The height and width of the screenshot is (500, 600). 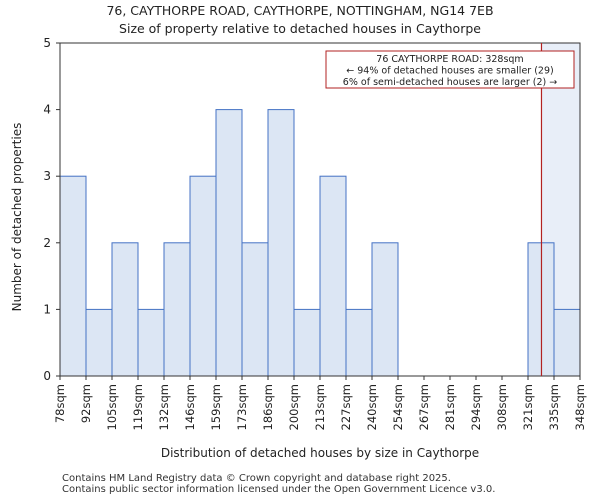 What do you see at coordinates (294, 407) in the screenshot?
I see `x-tick-label: 200sqm` at bounding box center [294, 407].